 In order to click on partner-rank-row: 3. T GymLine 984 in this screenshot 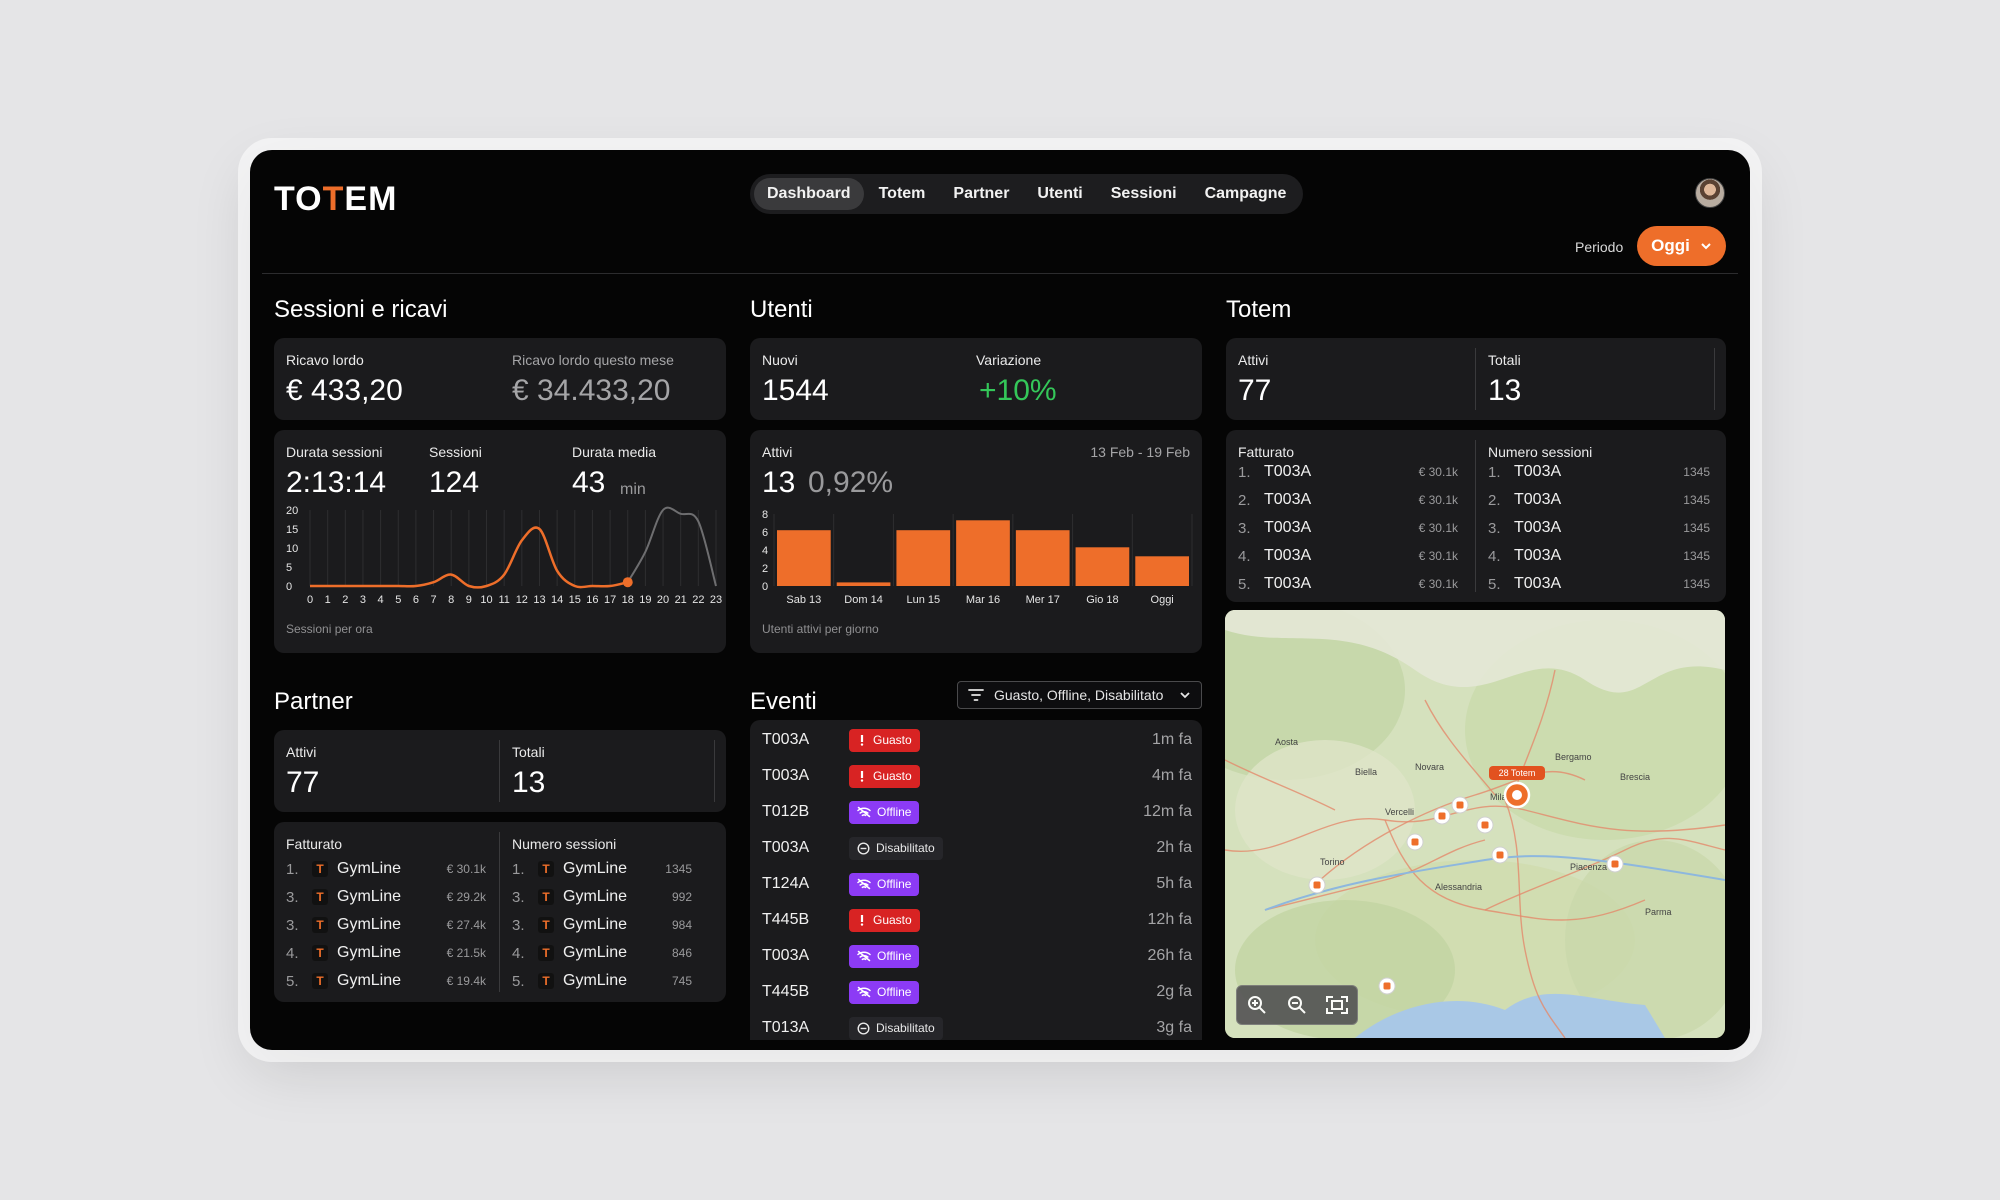, I will do `click(602, 925)`.